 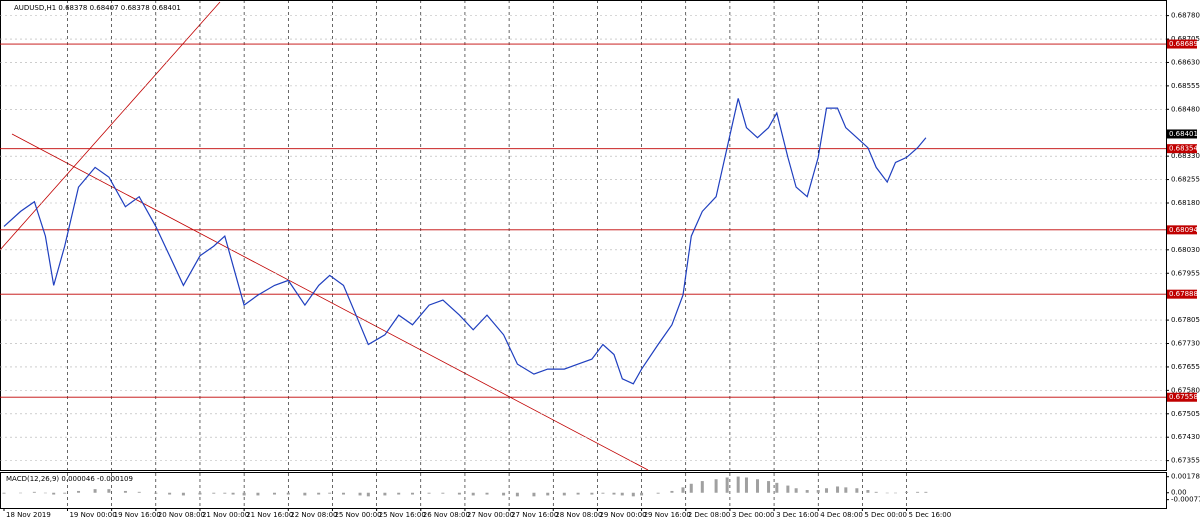 I want to click on y-tick-label: 0.67580, so click(x=1185, y=390).